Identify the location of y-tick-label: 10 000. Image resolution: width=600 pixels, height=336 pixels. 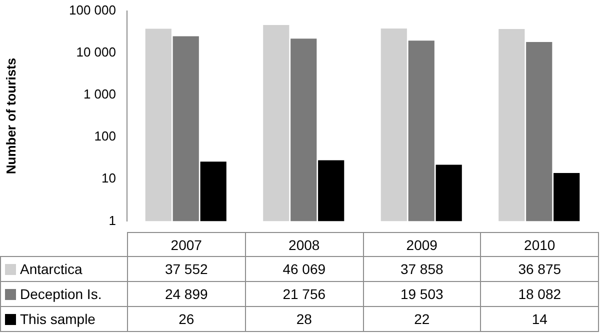
(96, 52).